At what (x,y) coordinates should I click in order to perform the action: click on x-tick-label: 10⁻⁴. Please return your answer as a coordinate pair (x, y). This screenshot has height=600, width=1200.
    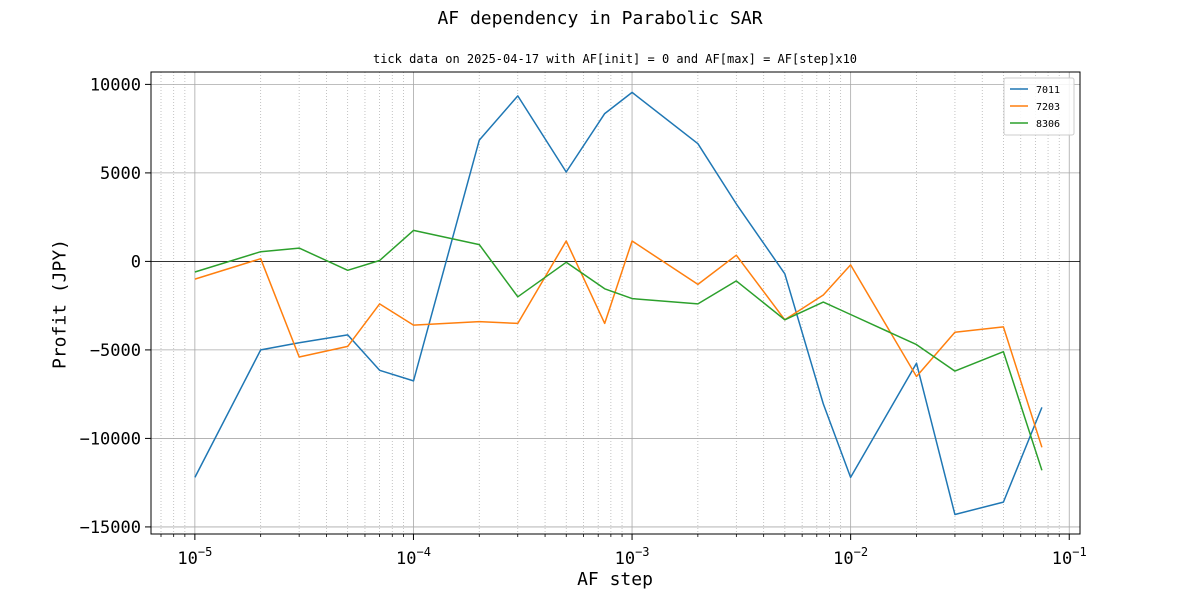
    Looking at the image, I should click on (413, 557).